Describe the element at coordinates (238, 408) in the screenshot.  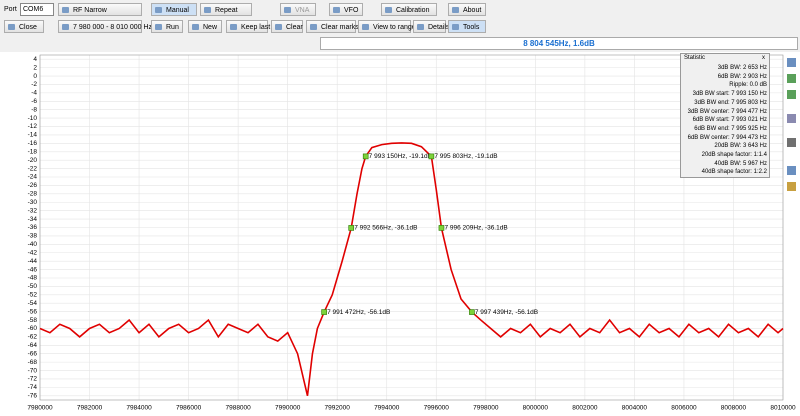
I see `x-tick-label: 7988000` at that location.